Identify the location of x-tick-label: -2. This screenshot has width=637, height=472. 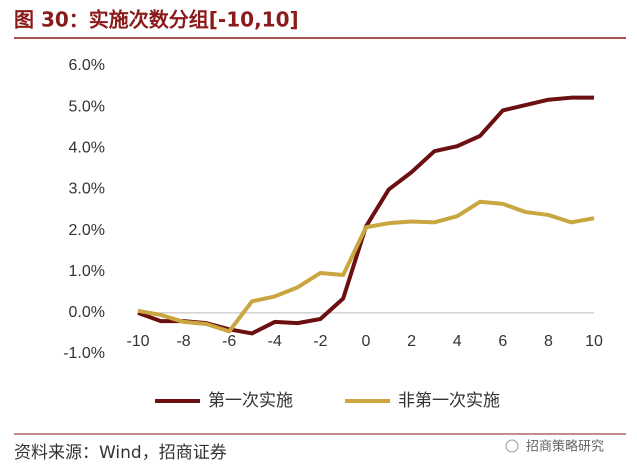
(320, 341).